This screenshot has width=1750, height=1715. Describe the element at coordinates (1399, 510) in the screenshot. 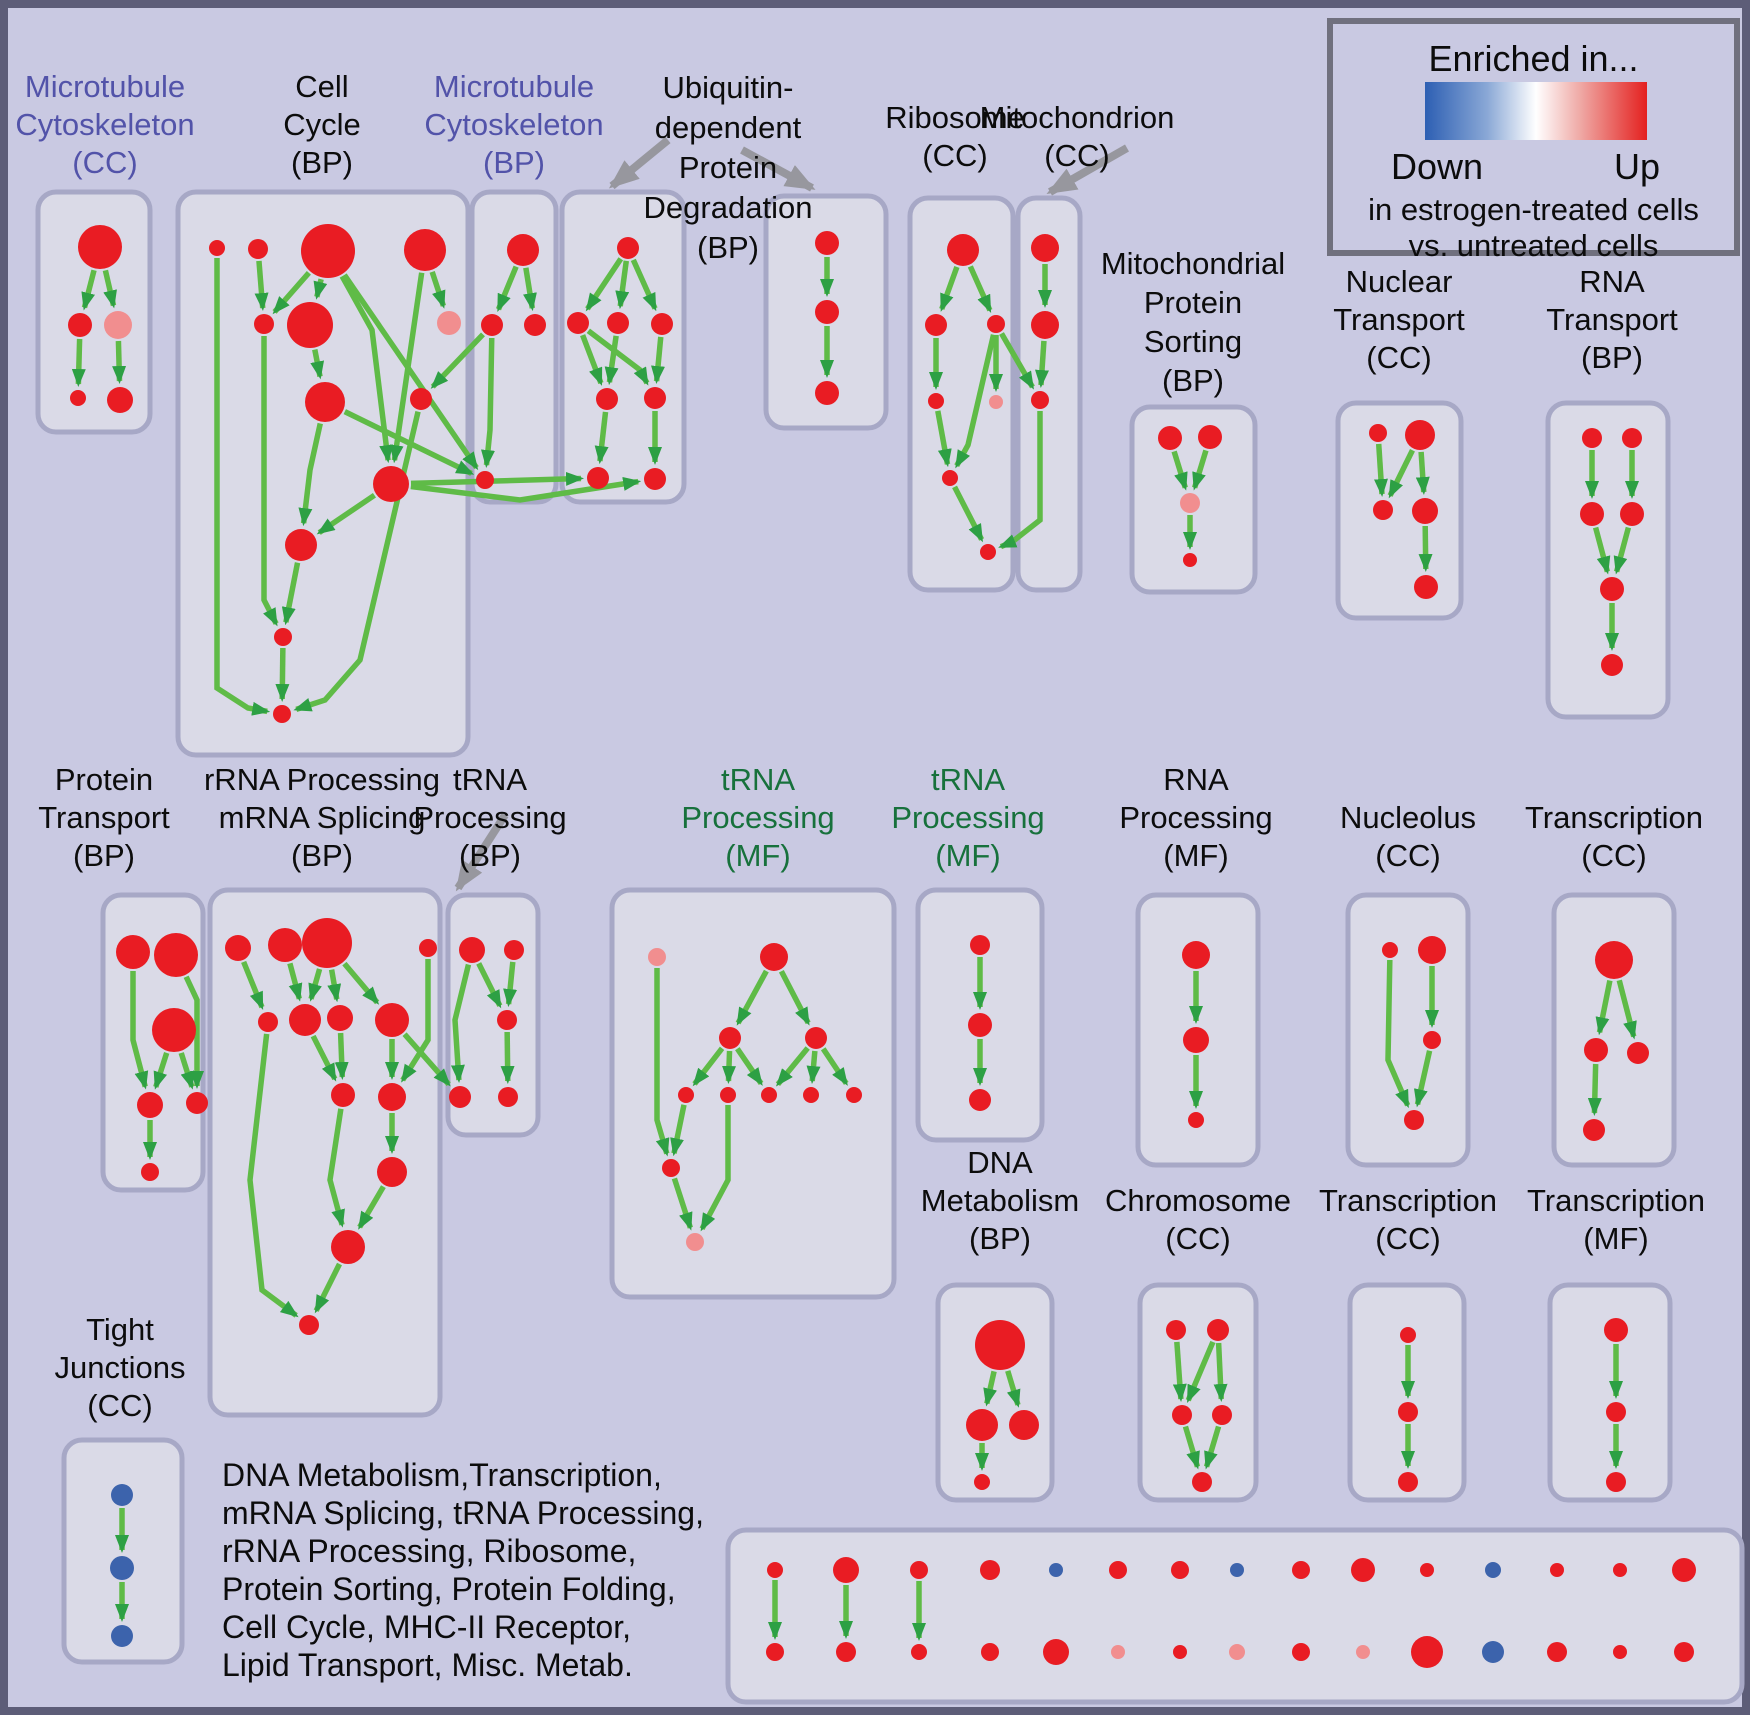

I see `box-nuc` at that location.